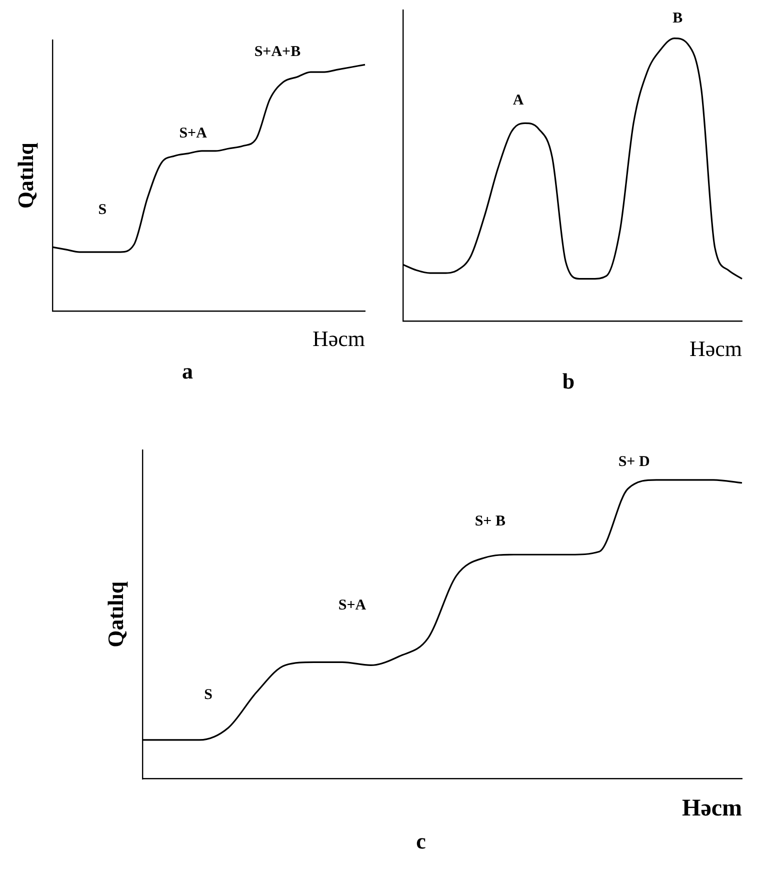  I want to click on text: S+A+B, so click(277, 52).